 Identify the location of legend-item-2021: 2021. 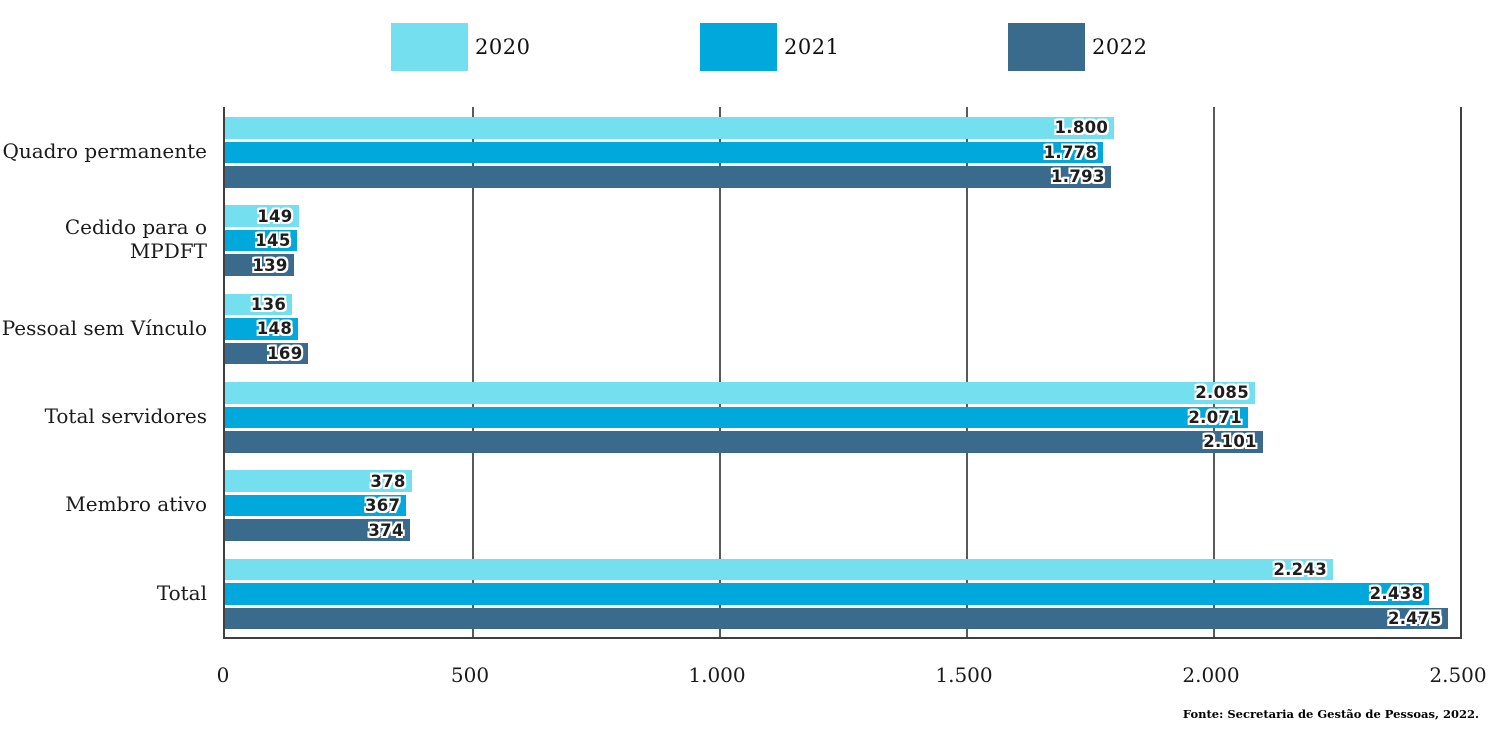
(769, 47).